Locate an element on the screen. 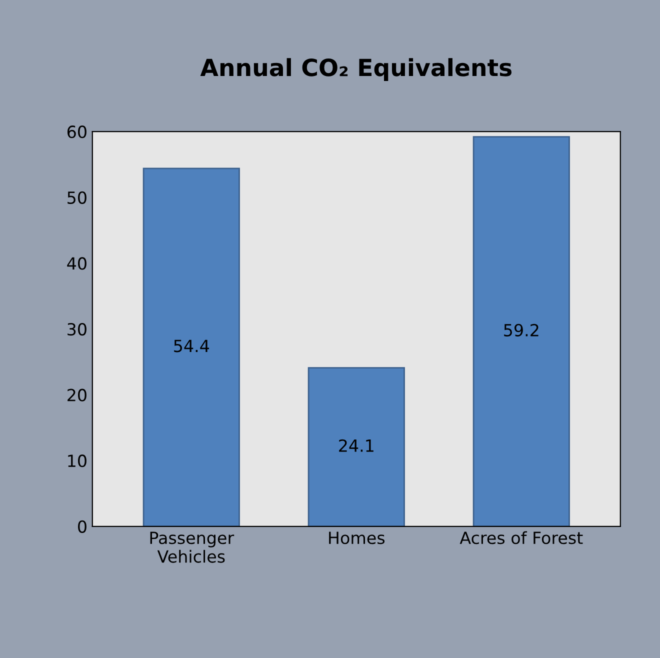  x-tick-label: Acres of Forest is located at coordinates (521, 537).